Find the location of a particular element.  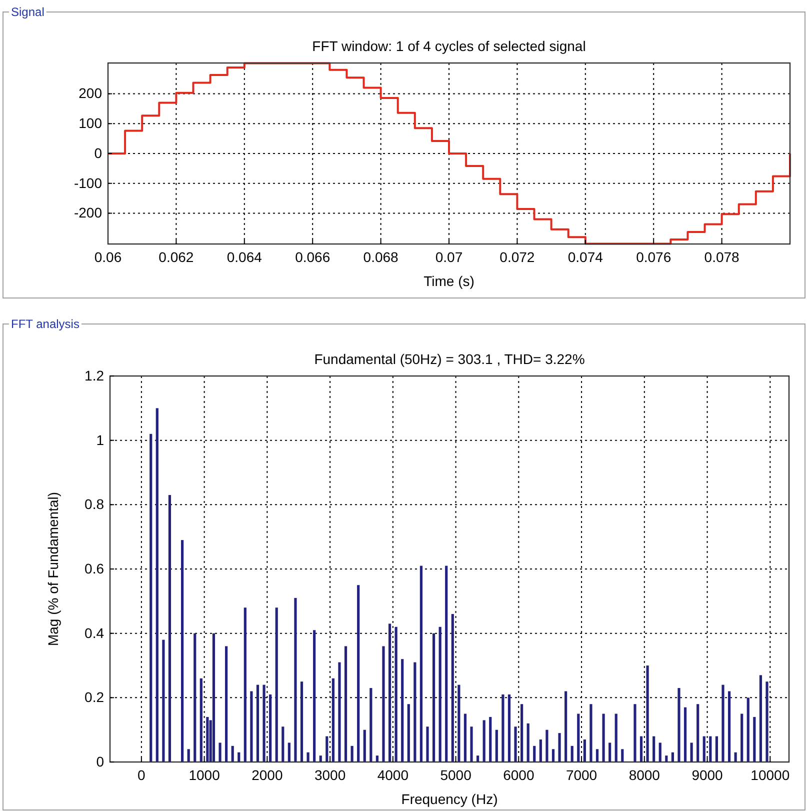

x-tick-label: 0.078 is located at coordinates (722, 256).